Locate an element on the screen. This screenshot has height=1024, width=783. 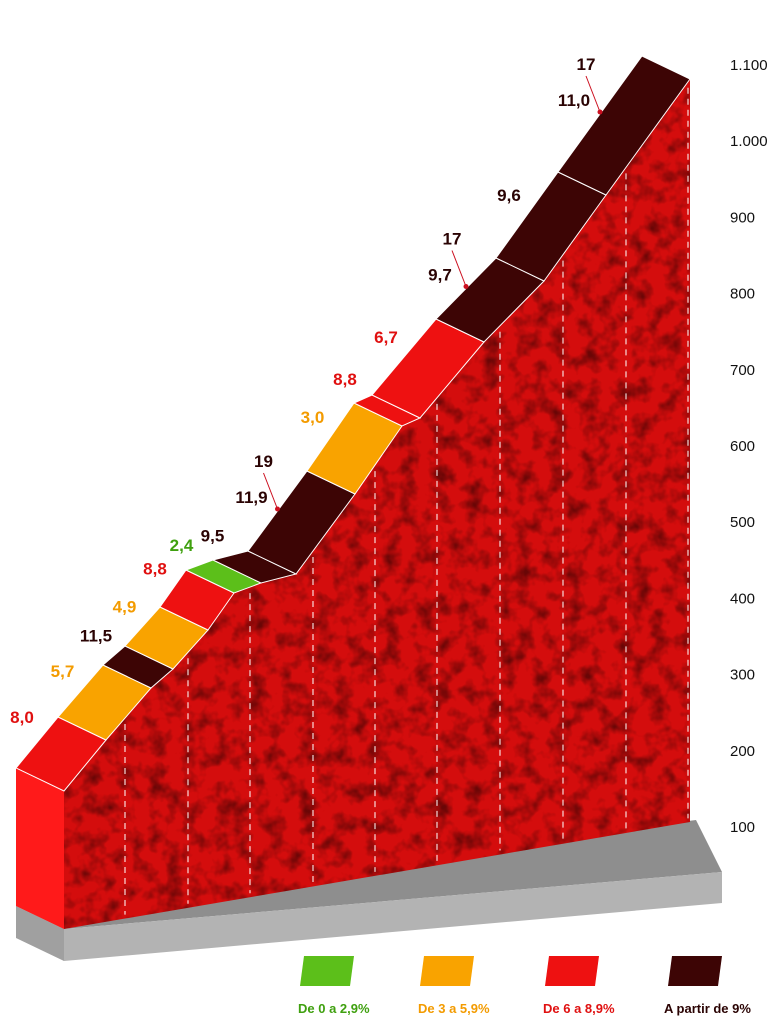
legend-swatch-dark is located at coordinates (695, 971).